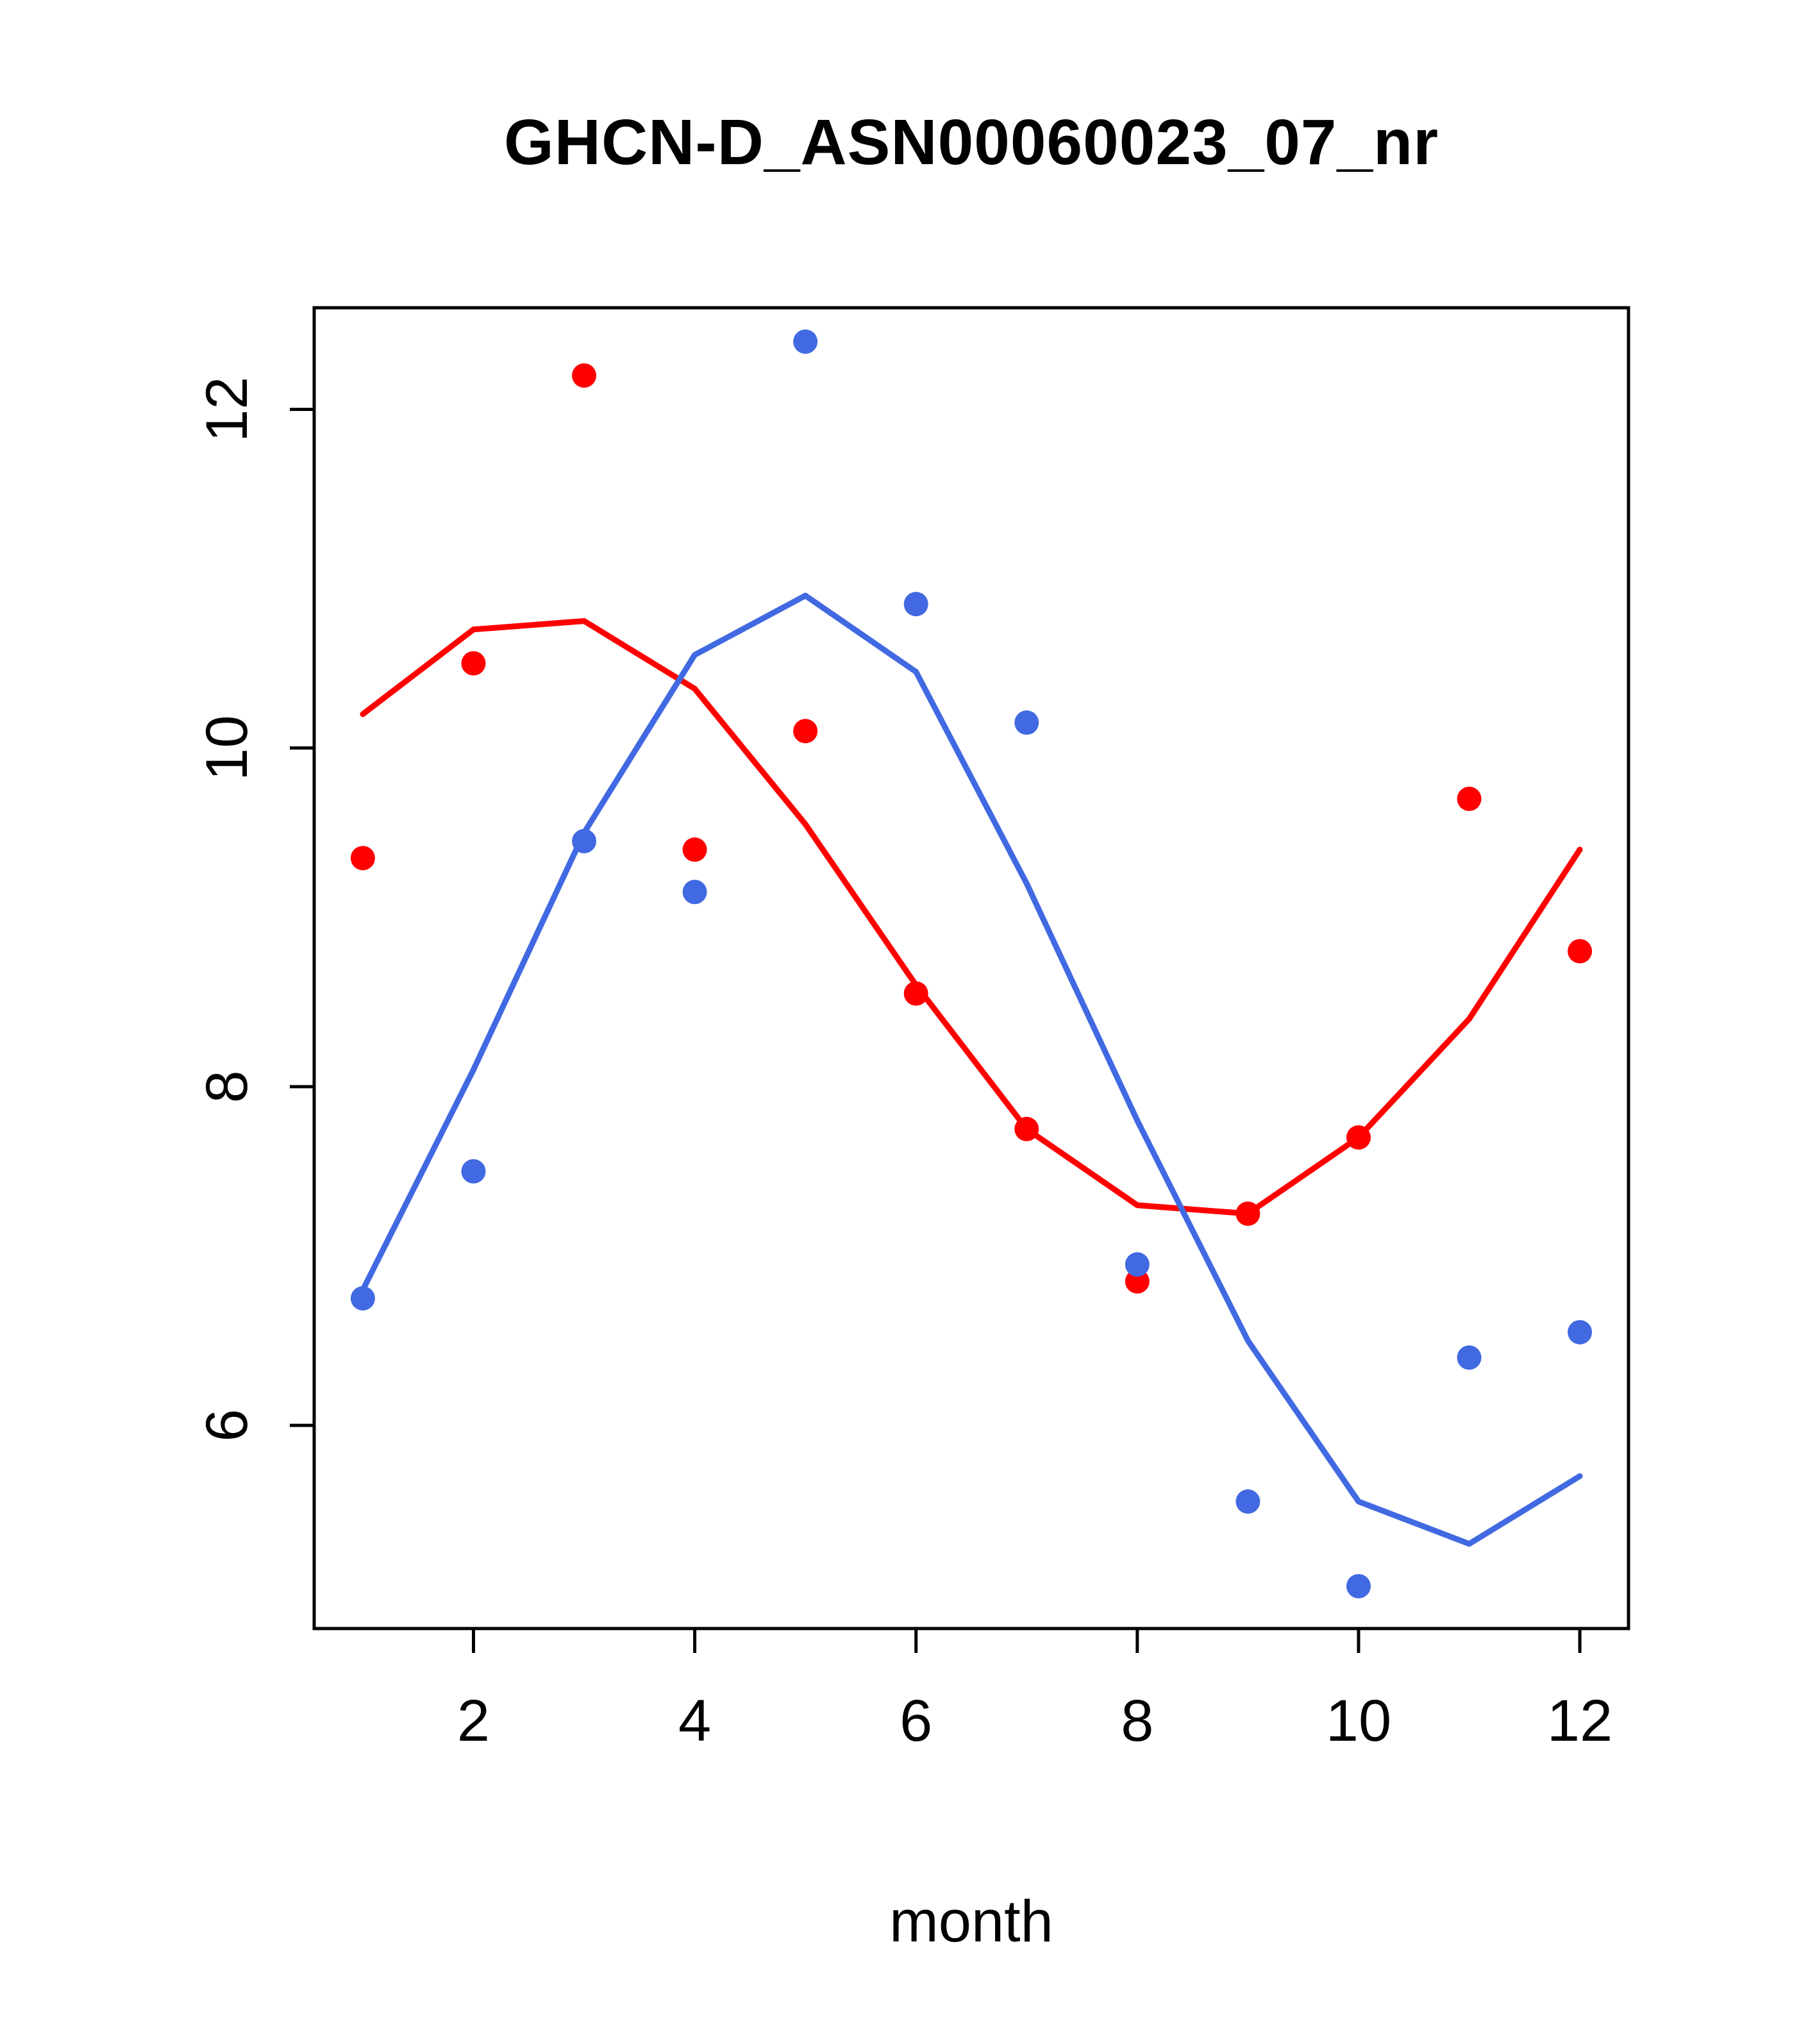 The image size is (1817, 2044). Describe the element at coordinates (227, 1086) in the screenshot. I see `y-tick-label: 8` at that location.